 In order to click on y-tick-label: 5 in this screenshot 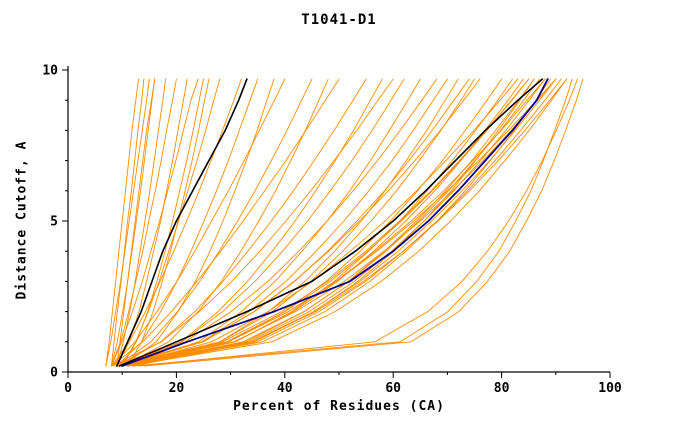, I will do `click(54, 222)`.